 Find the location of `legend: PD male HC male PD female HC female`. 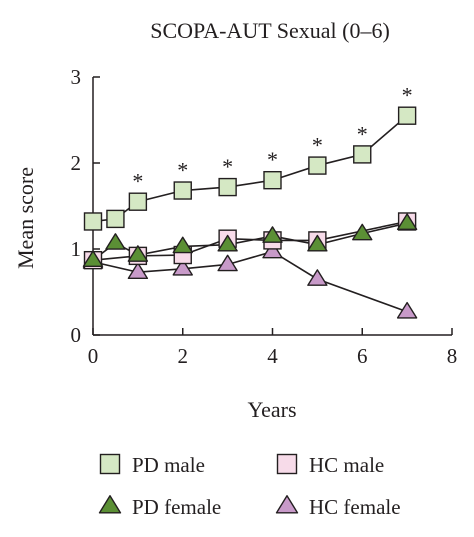

legend: PD male HC male PD female HC female is located at coordinates (249, 486).